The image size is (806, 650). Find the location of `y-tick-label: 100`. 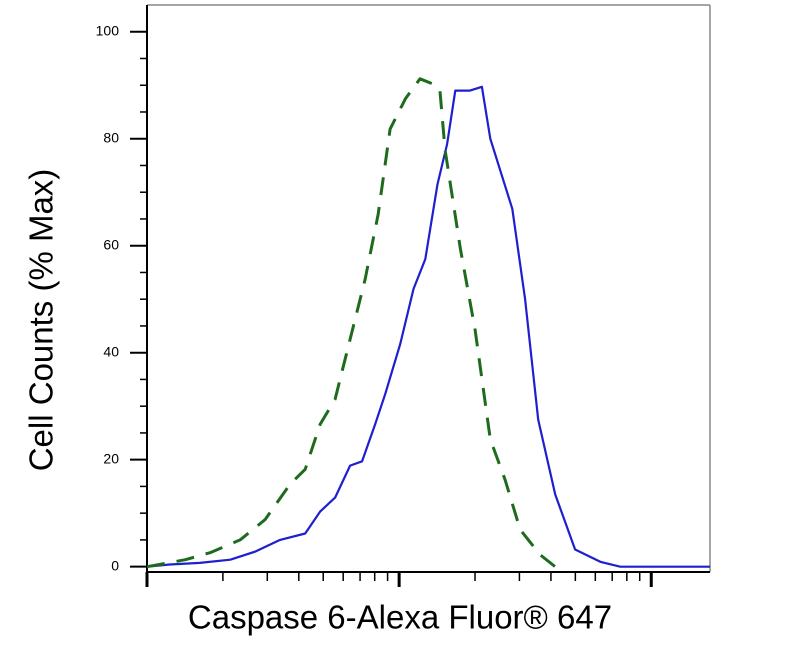

y-tick-label: 100 is located at coordinates (108, 30).